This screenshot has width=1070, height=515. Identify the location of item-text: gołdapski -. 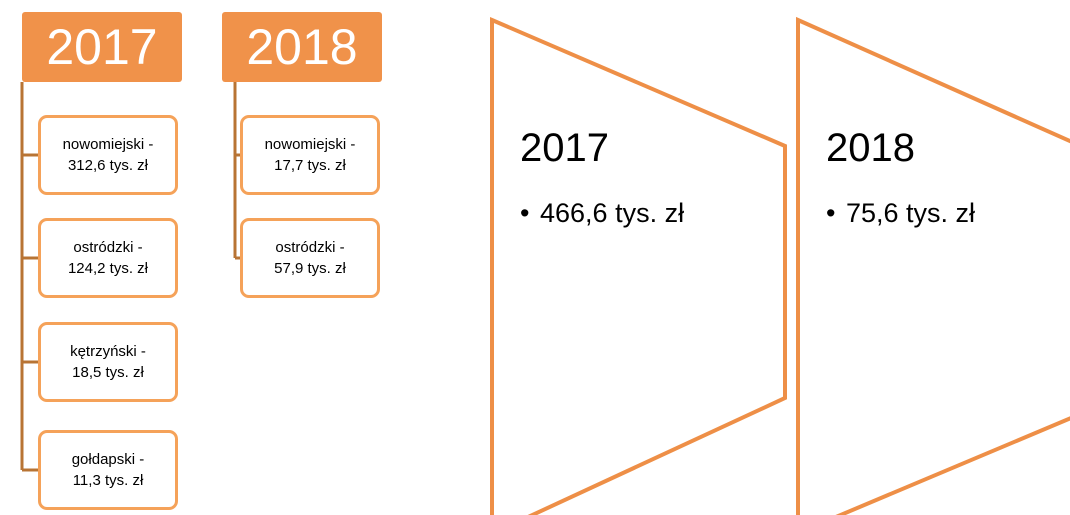
(108, 459).